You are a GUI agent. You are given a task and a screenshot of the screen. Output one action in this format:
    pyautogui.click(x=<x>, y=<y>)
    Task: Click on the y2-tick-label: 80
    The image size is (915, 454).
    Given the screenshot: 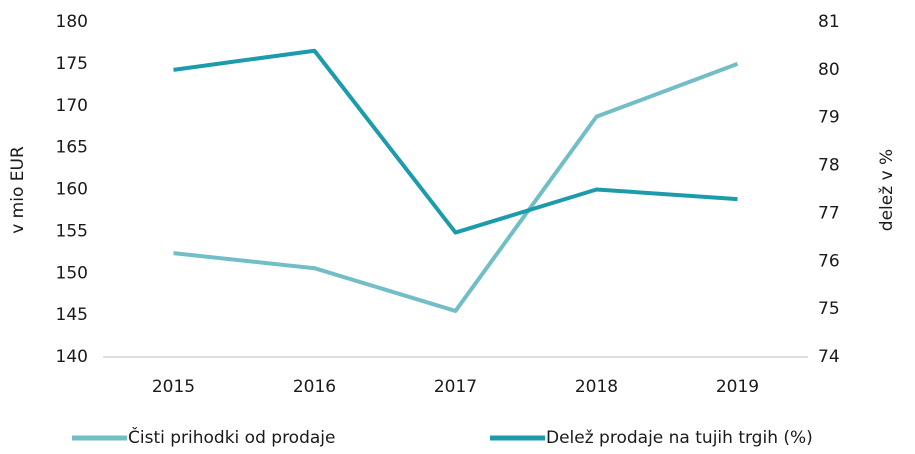 What is the action you would take?
    pyautogui.click(x=829, y=70)
    